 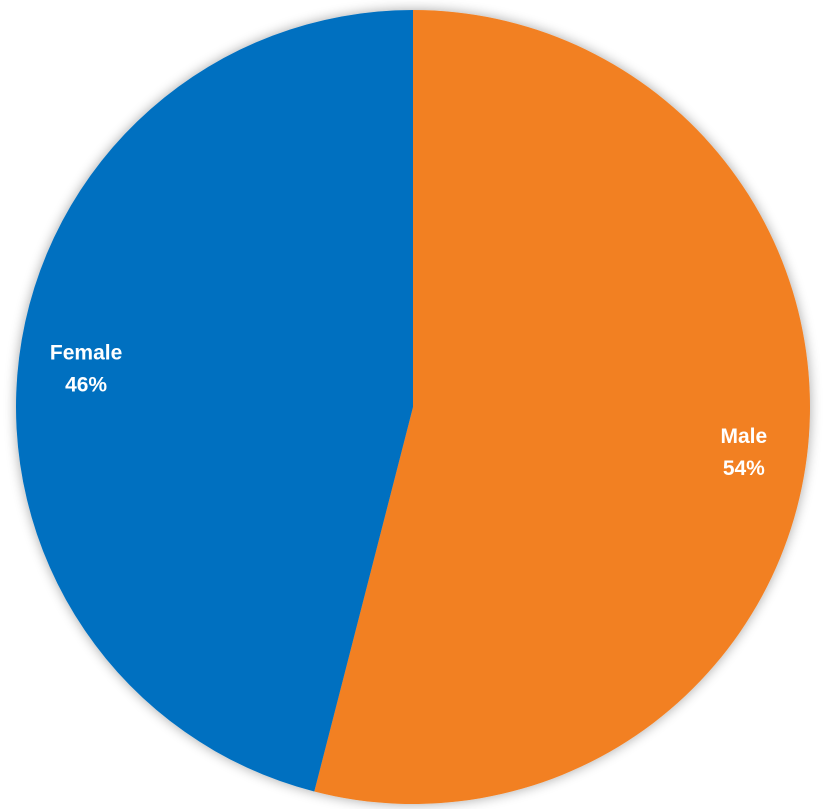 What do you see at coordinates (86, 385) in the screenshot?
I see `slice-value-label: 46%` at bounding box center [86, 385].